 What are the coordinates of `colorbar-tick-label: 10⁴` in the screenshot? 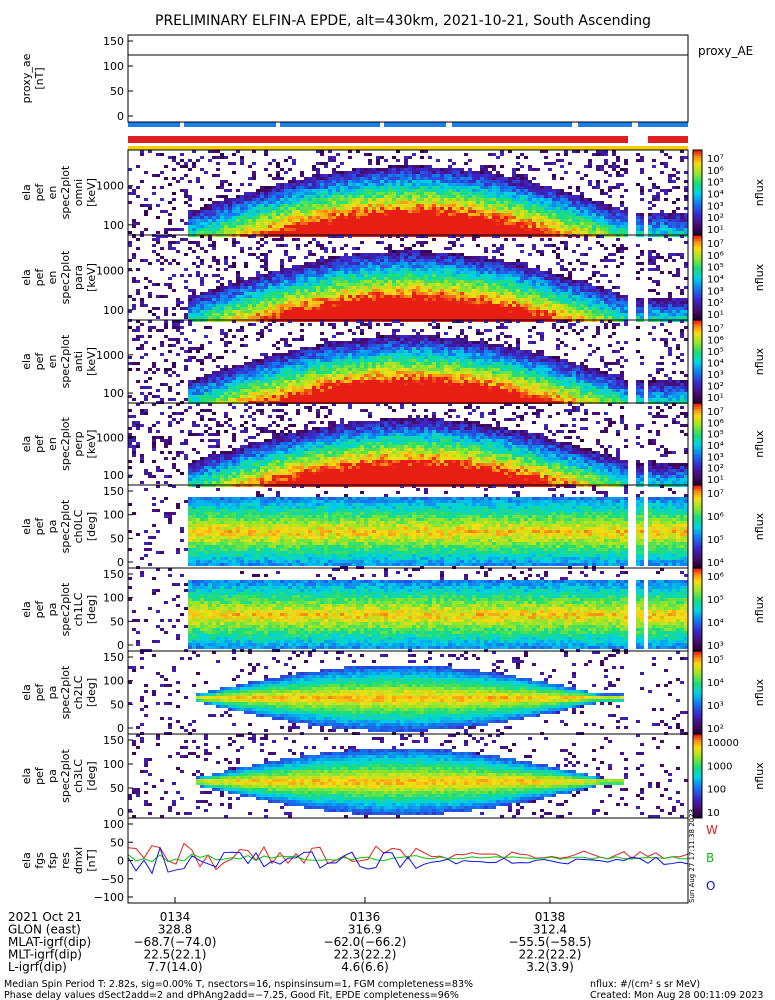 It's located at (715, 195).